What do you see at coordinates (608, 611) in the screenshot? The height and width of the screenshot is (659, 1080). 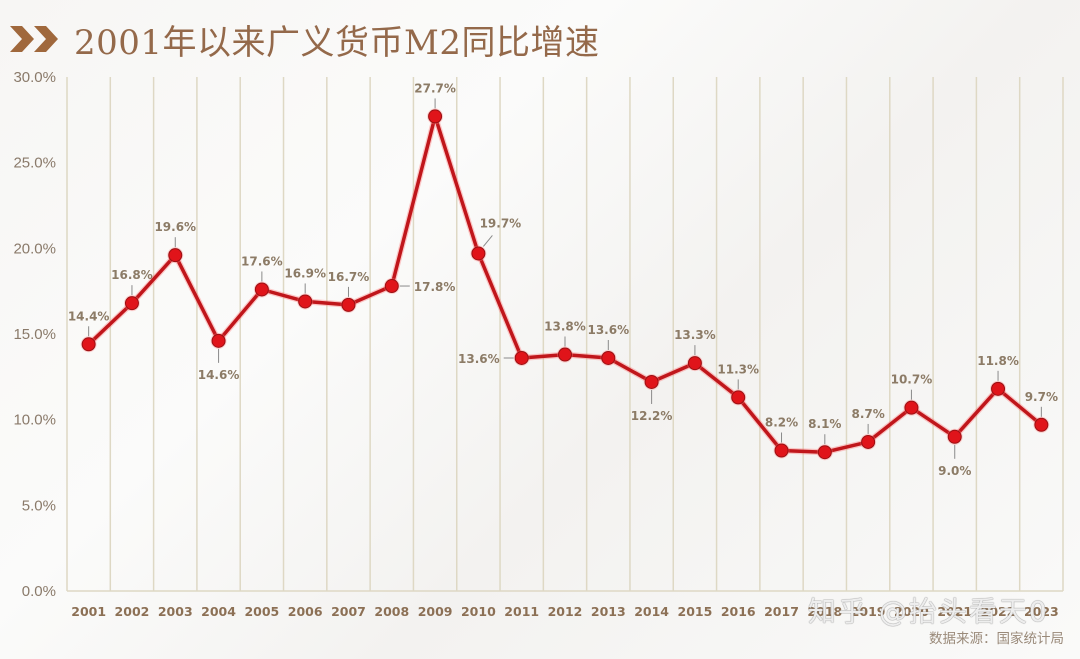 I see `x-tick-label: 2013` at bounding box center [608, 611].